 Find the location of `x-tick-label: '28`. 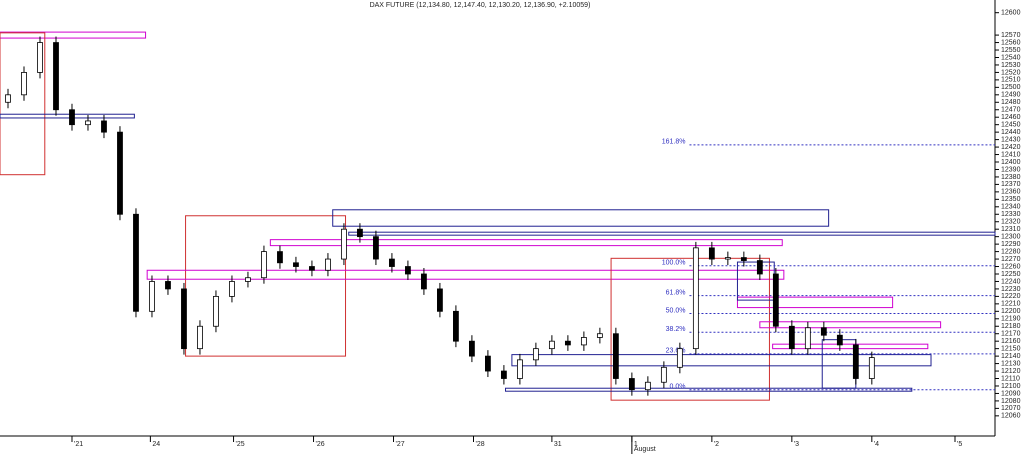

x-tick-label: '28 is located at coordinates (480, 444).